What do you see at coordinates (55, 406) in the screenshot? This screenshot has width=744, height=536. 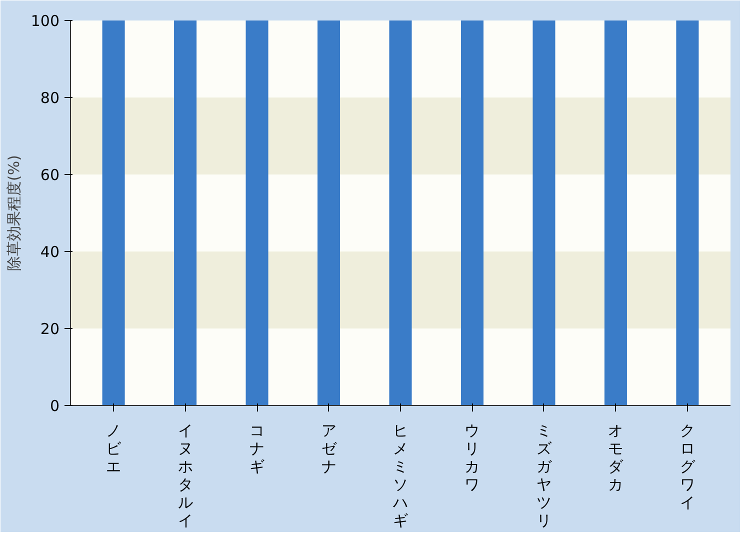 I see `y-tick-label: 0` at bounding box center [55, 406].